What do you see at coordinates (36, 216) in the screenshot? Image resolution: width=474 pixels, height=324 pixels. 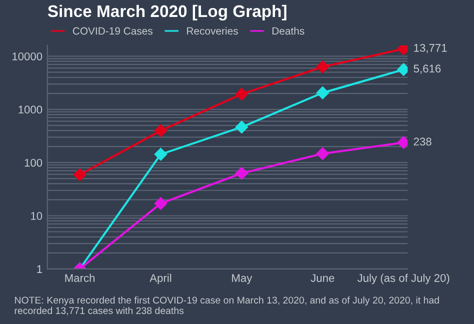 I see `y-tick-label: 10` at bounding box center [36, 216].